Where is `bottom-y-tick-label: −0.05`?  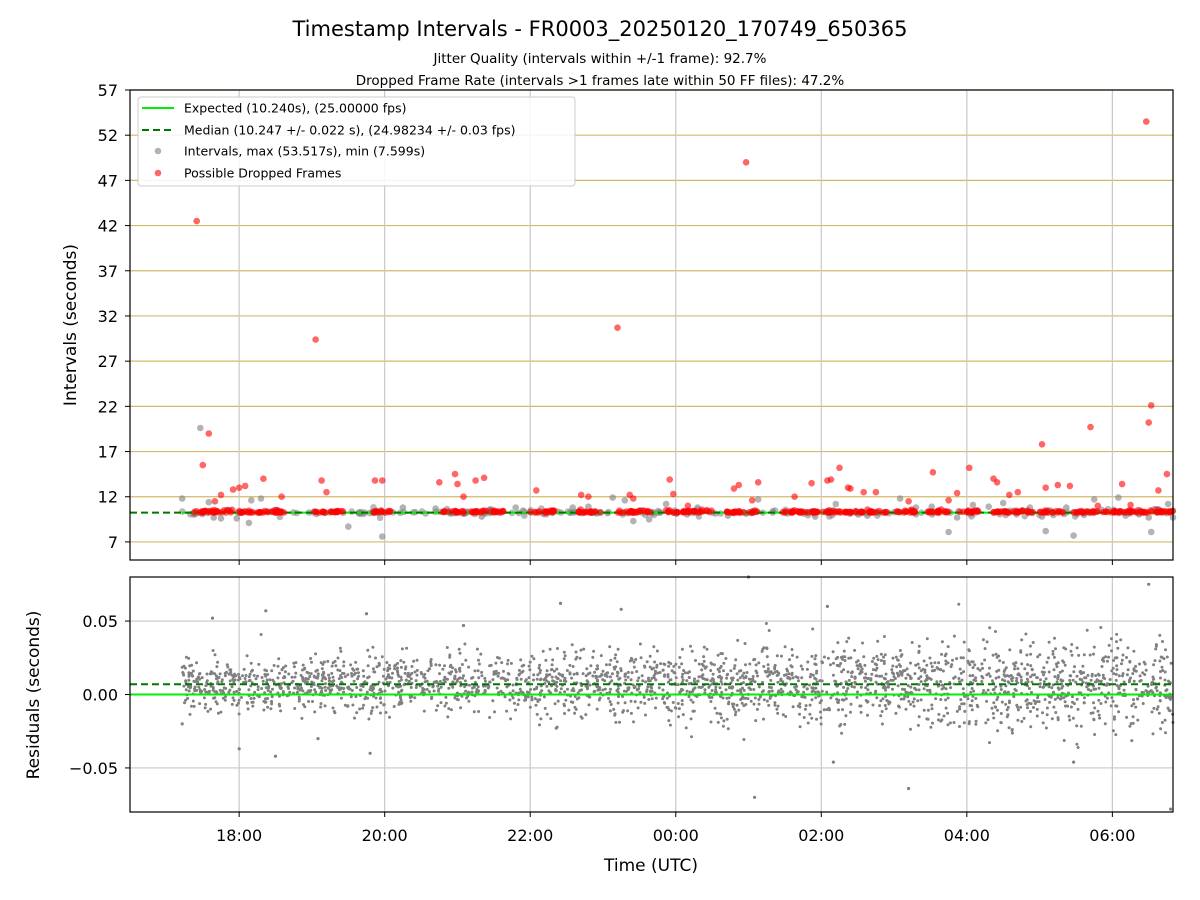
bottom-y-tick-label: −0.05 is located at coordinates (93, 768).